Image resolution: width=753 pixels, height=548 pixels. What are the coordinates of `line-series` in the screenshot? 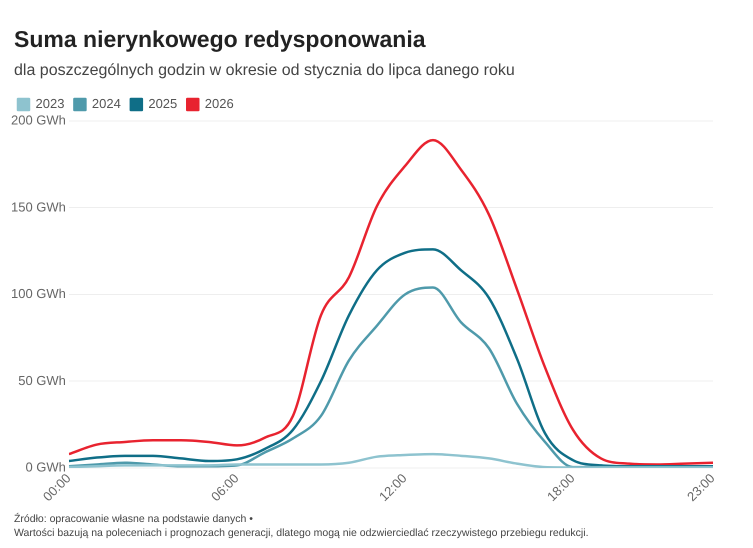 It's located at (390, 460).